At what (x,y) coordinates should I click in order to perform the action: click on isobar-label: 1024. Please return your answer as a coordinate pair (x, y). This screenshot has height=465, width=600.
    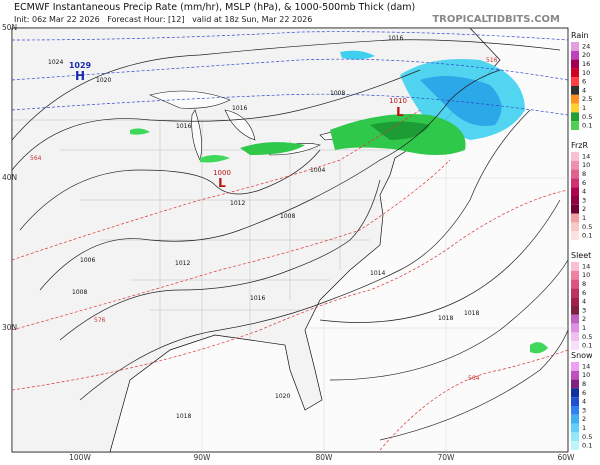
    Looking at the image, I should click on (55, 62).